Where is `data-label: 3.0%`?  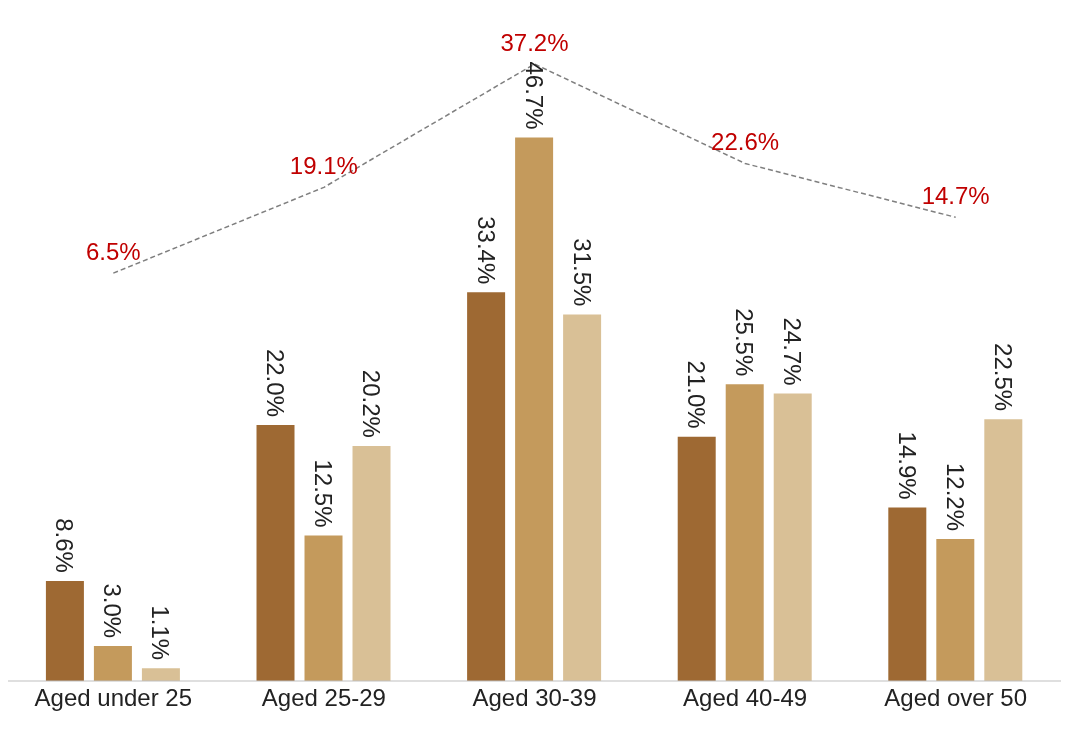 data-label: 3.0% is located at coordinates (113, 611).